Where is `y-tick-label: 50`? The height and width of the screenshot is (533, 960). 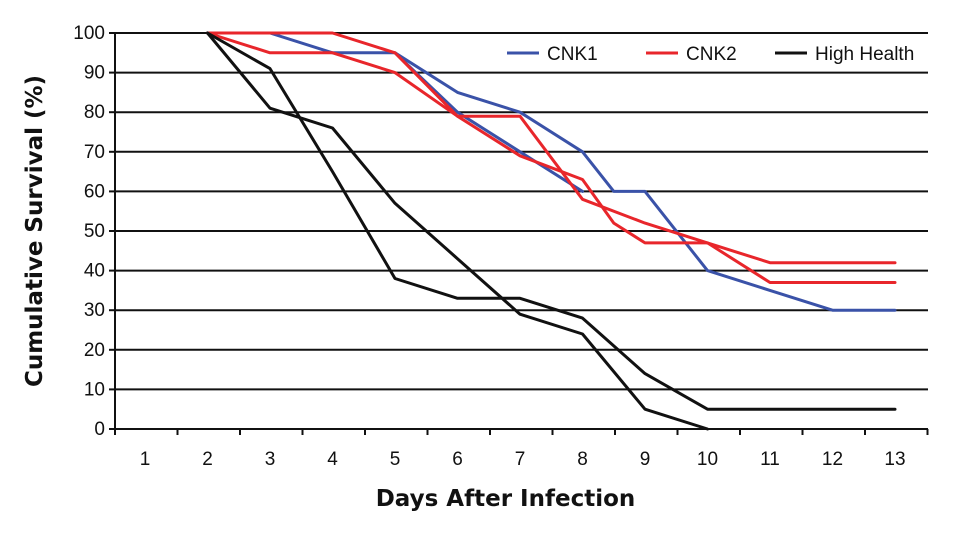
y-tick-label: 50 is located at coordinates (94, 231).